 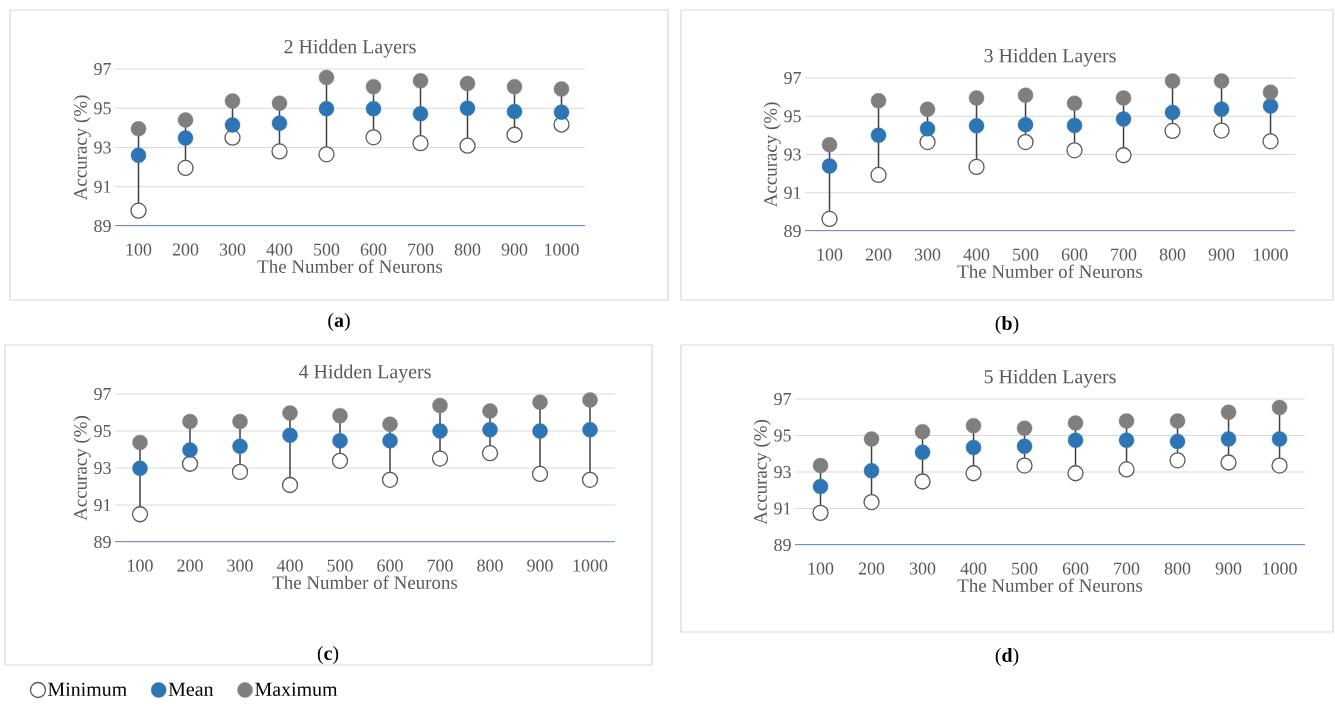 What do you see at coordinates (1007, 657) in the screenshot?
I see `text: (d)` at bounding box center [1007, 657].